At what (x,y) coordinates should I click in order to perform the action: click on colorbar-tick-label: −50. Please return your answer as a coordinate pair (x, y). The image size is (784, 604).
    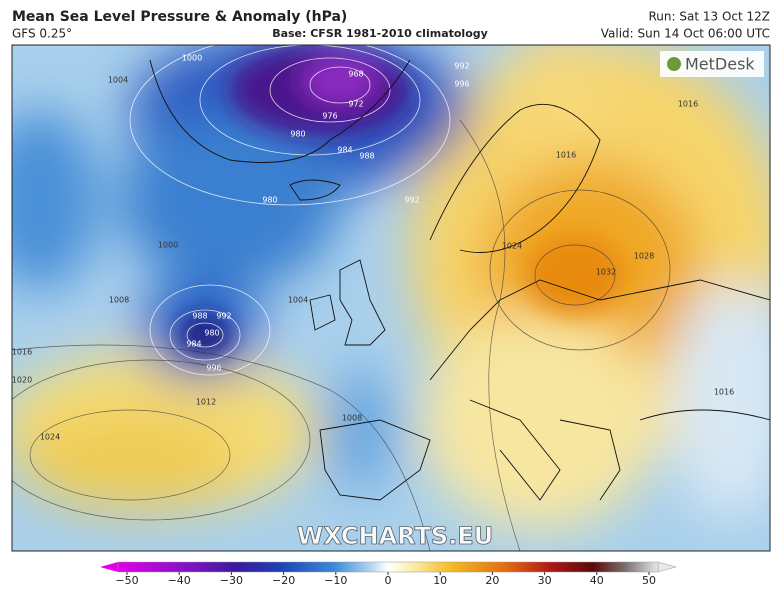
    Looking at the image, I should click on (126, 580).